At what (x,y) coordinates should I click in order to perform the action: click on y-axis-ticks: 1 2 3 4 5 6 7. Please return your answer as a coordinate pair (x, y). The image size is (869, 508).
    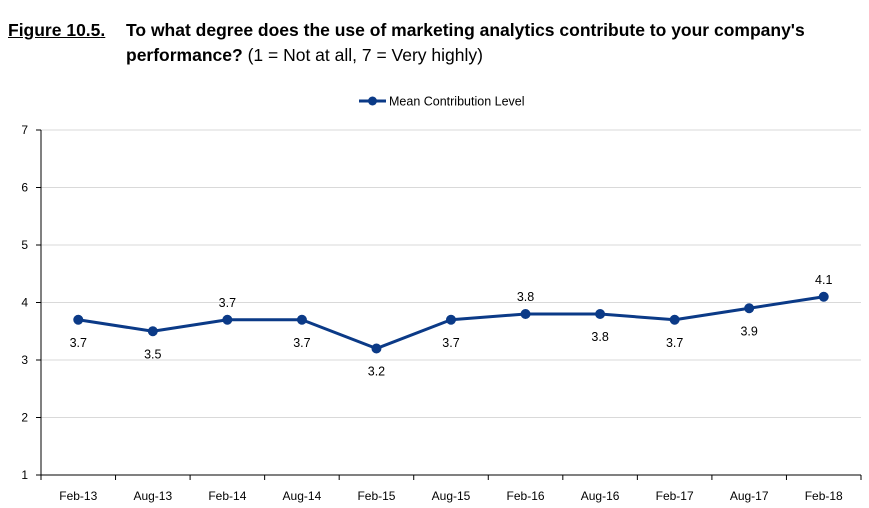
    Looking at the image, I should click on (31, 302).